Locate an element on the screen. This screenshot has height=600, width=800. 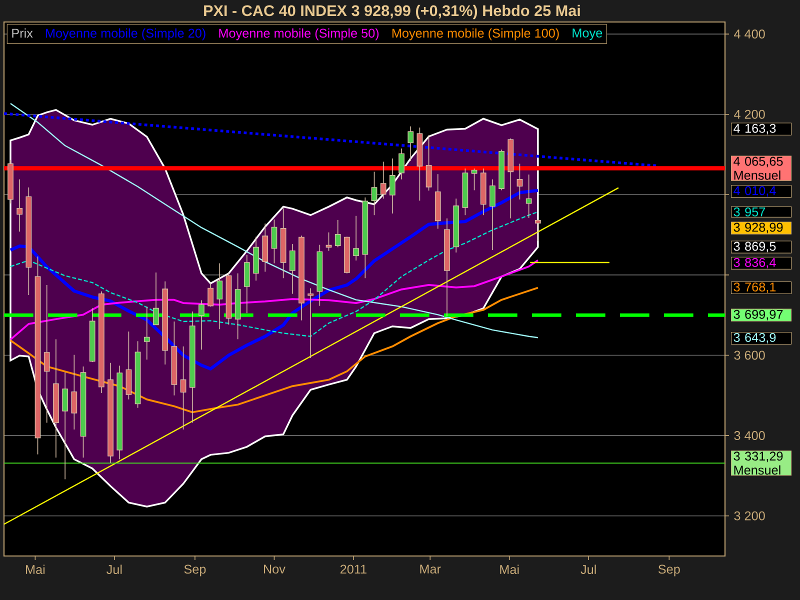
text: 4 010,4 is located at coordinates (755, 191).